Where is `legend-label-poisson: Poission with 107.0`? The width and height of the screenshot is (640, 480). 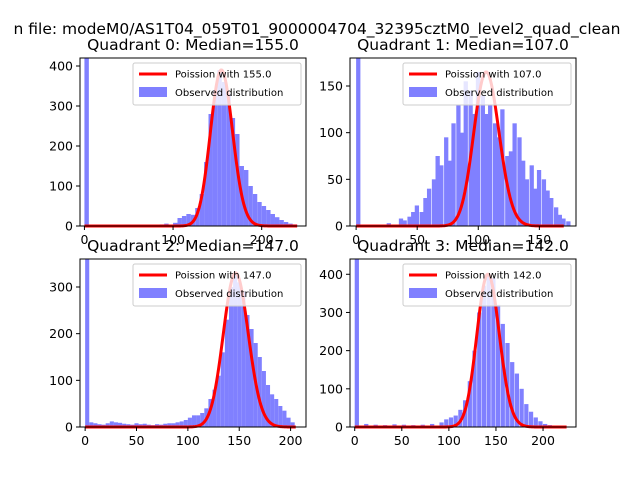
legend-label-poisson: Poission with 107.0 is located at coordinates (493, 75).